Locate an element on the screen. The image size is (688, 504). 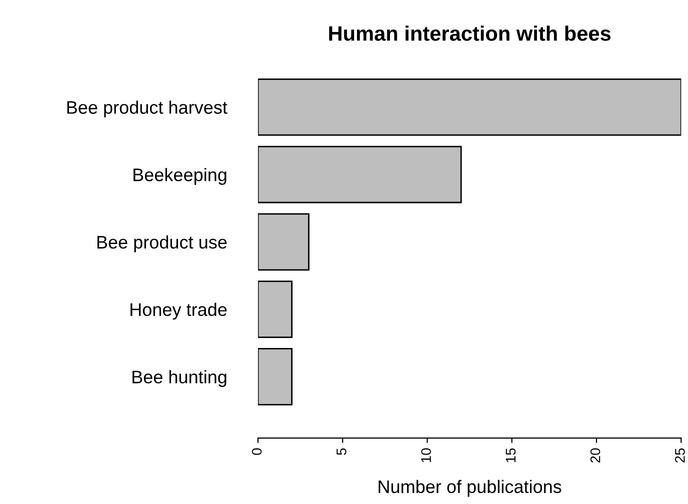
x-tick-label: 20 is located at coordinates (595, 455).